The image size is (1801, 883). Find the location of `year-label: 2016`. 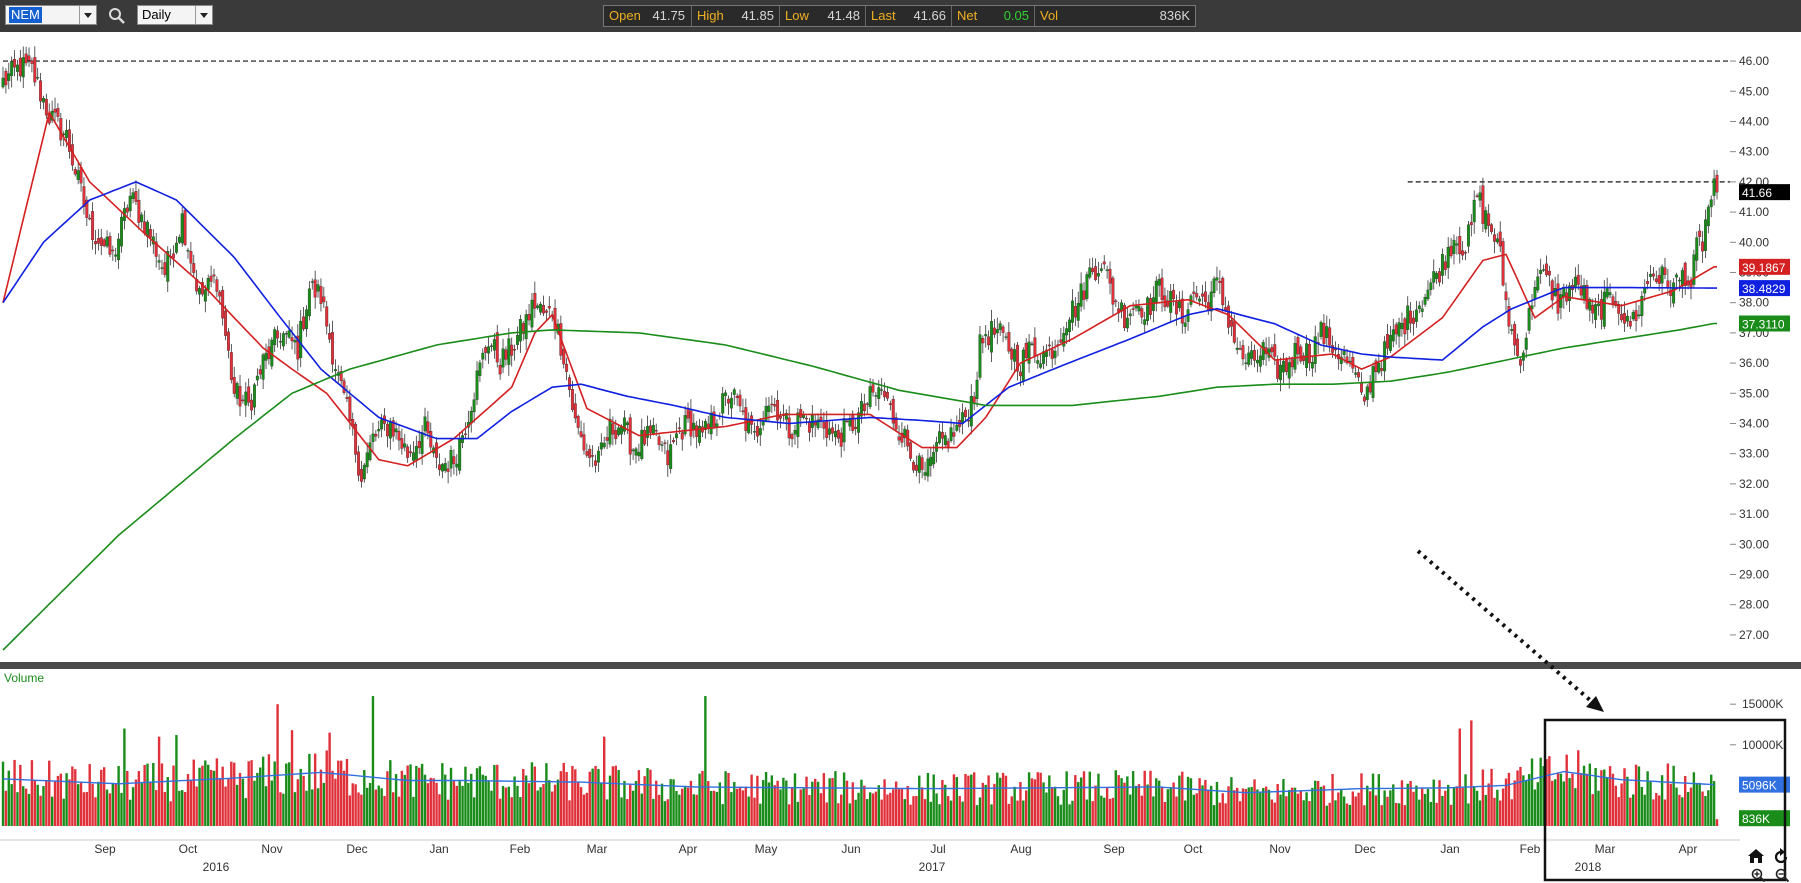

year-label: 2016 is located at coordinates (216, 867).